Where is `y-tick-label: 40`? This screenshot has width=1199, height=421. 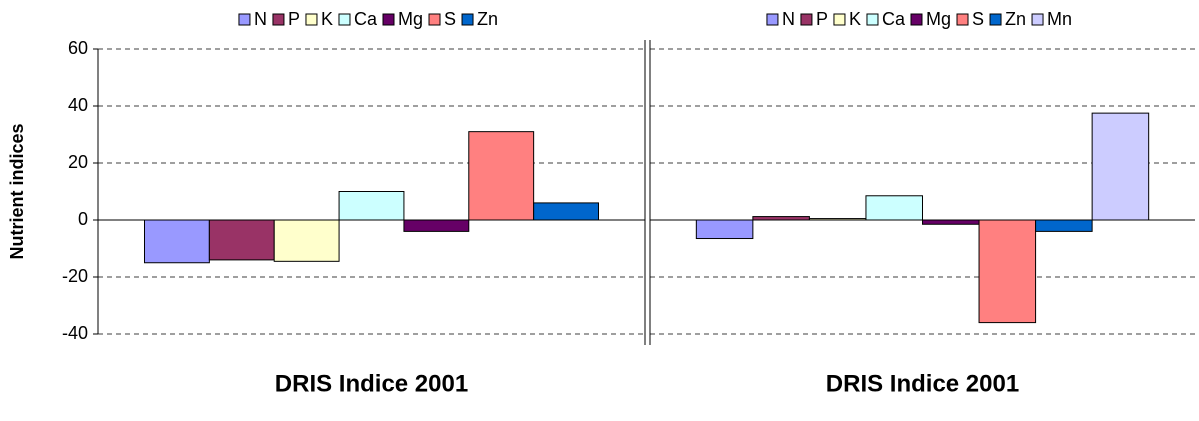 y-tick-label: 40 is located at coordinates (78, 105).